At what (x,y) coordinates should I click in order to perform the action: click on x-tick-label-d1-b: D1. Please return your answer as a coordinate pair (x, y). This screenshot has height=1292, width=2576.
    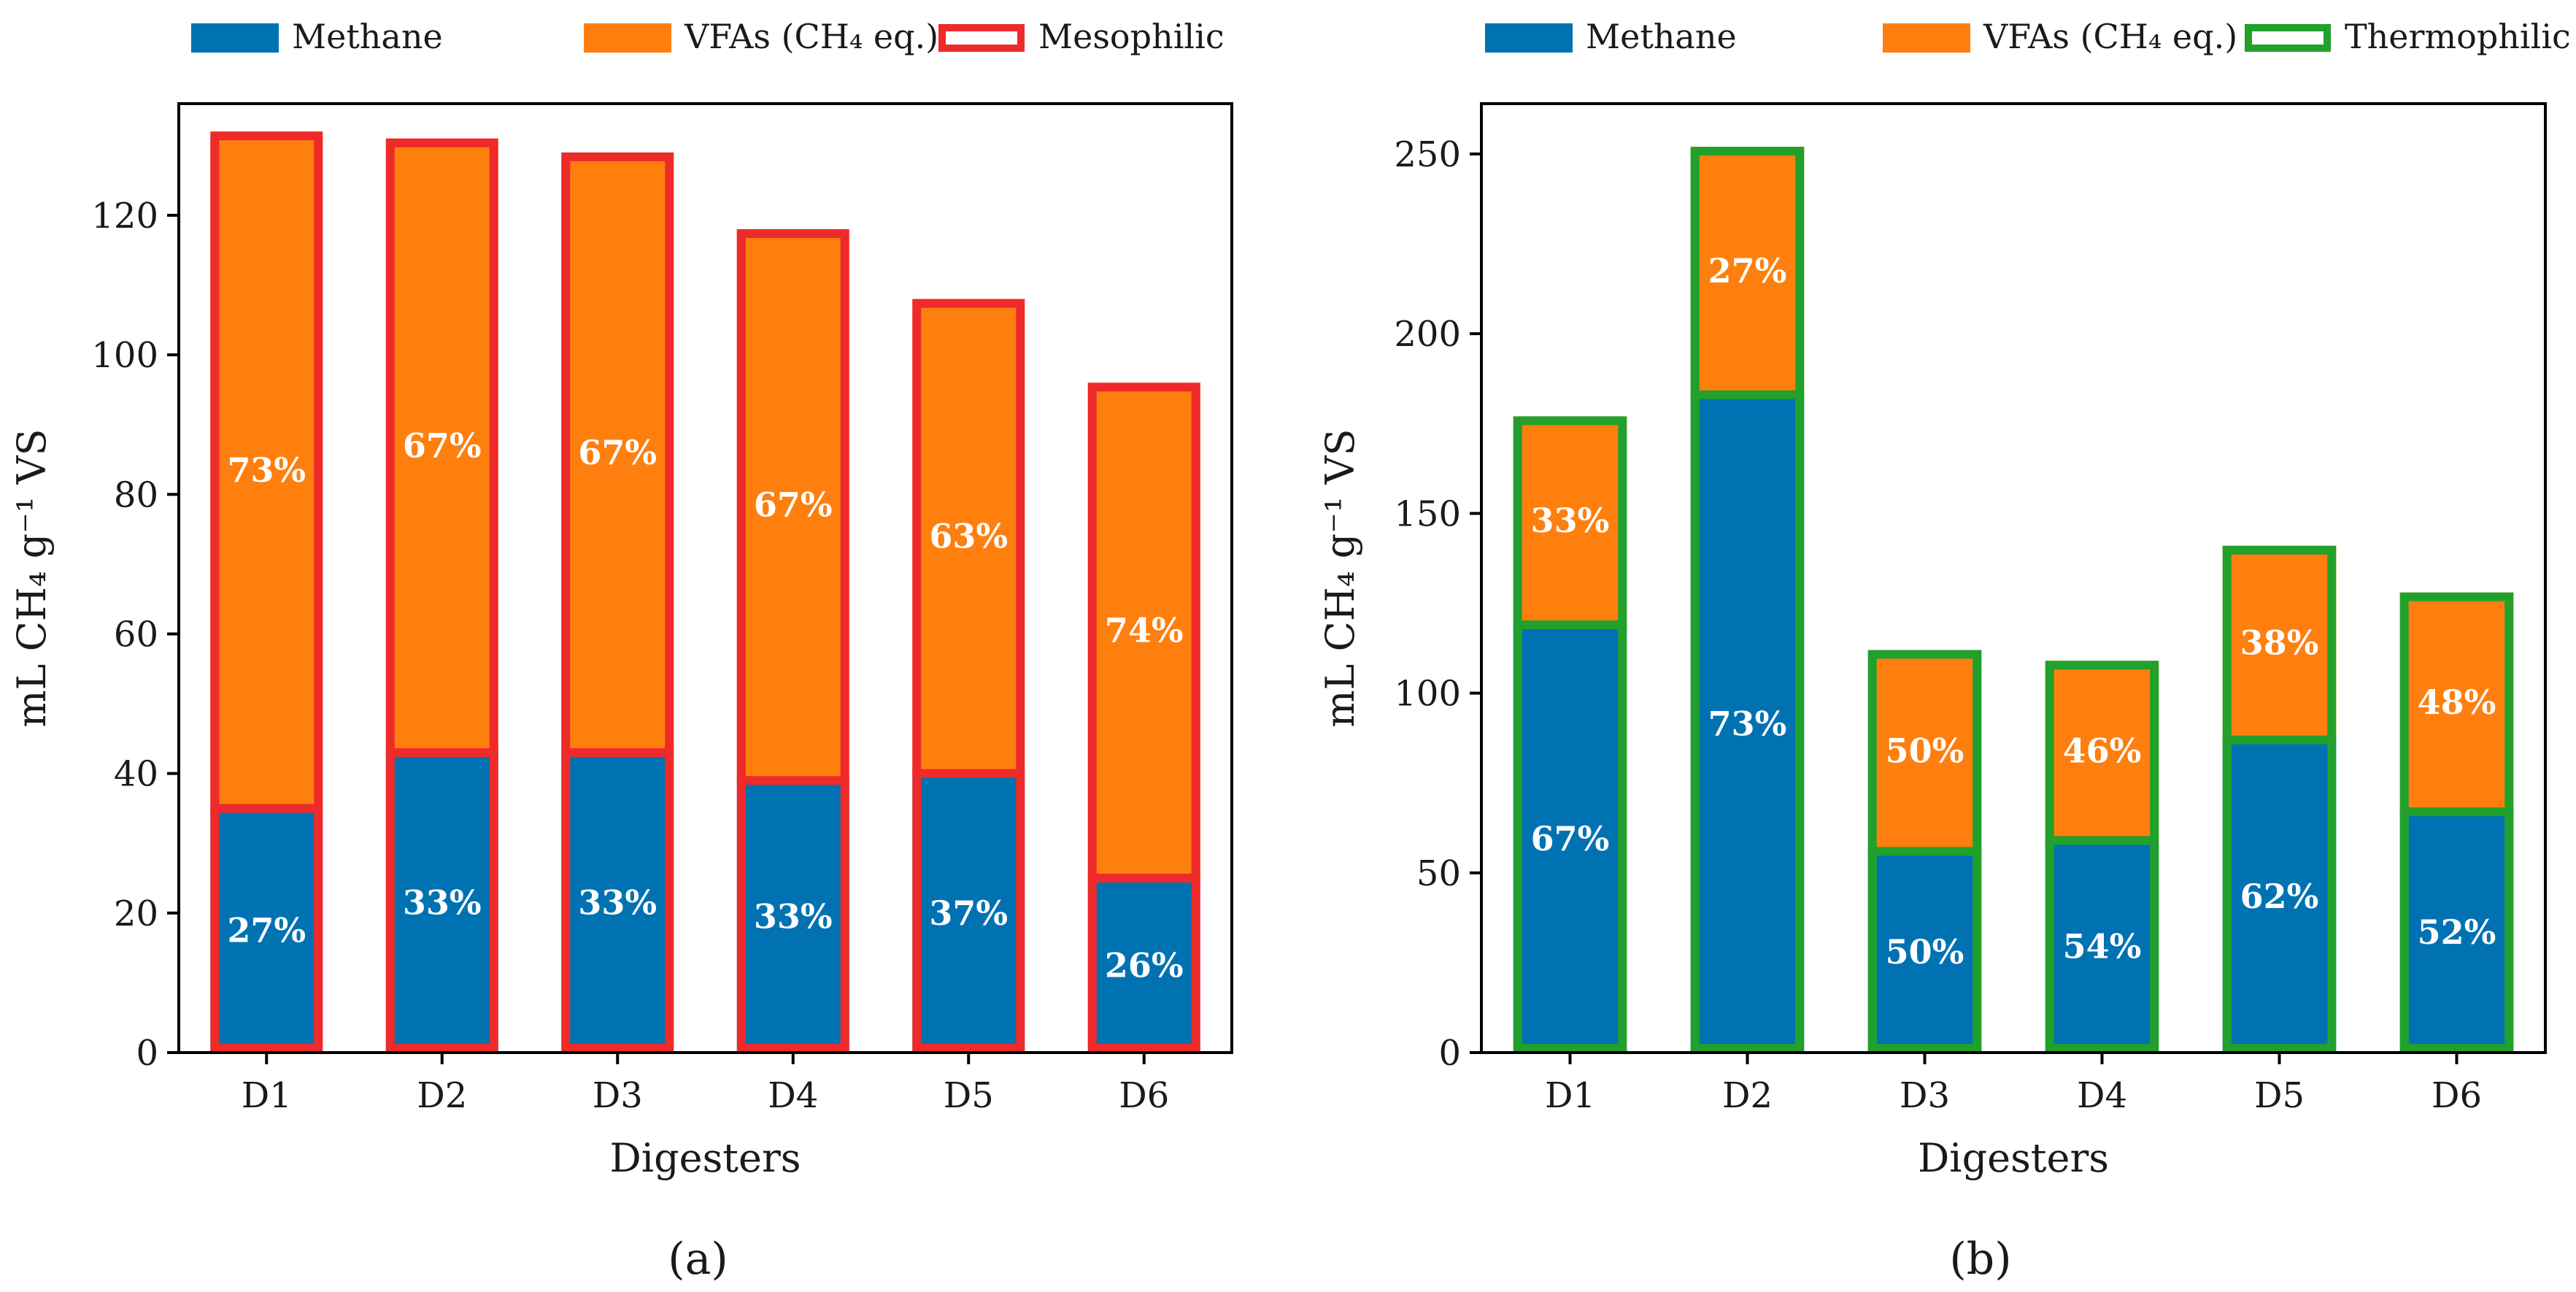
    Looking at the image, I should click on (1570, 1095).